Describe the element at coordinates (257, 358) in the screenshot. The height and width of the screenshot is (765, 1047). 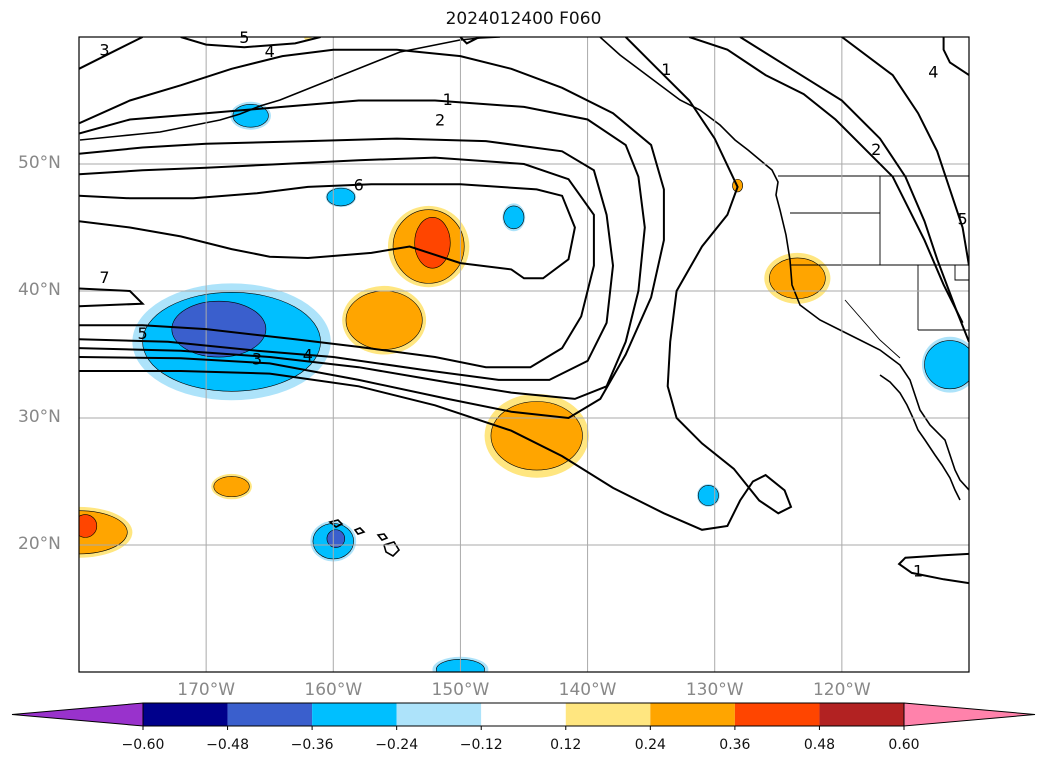
I see `contour-label-5: 3` at that location.